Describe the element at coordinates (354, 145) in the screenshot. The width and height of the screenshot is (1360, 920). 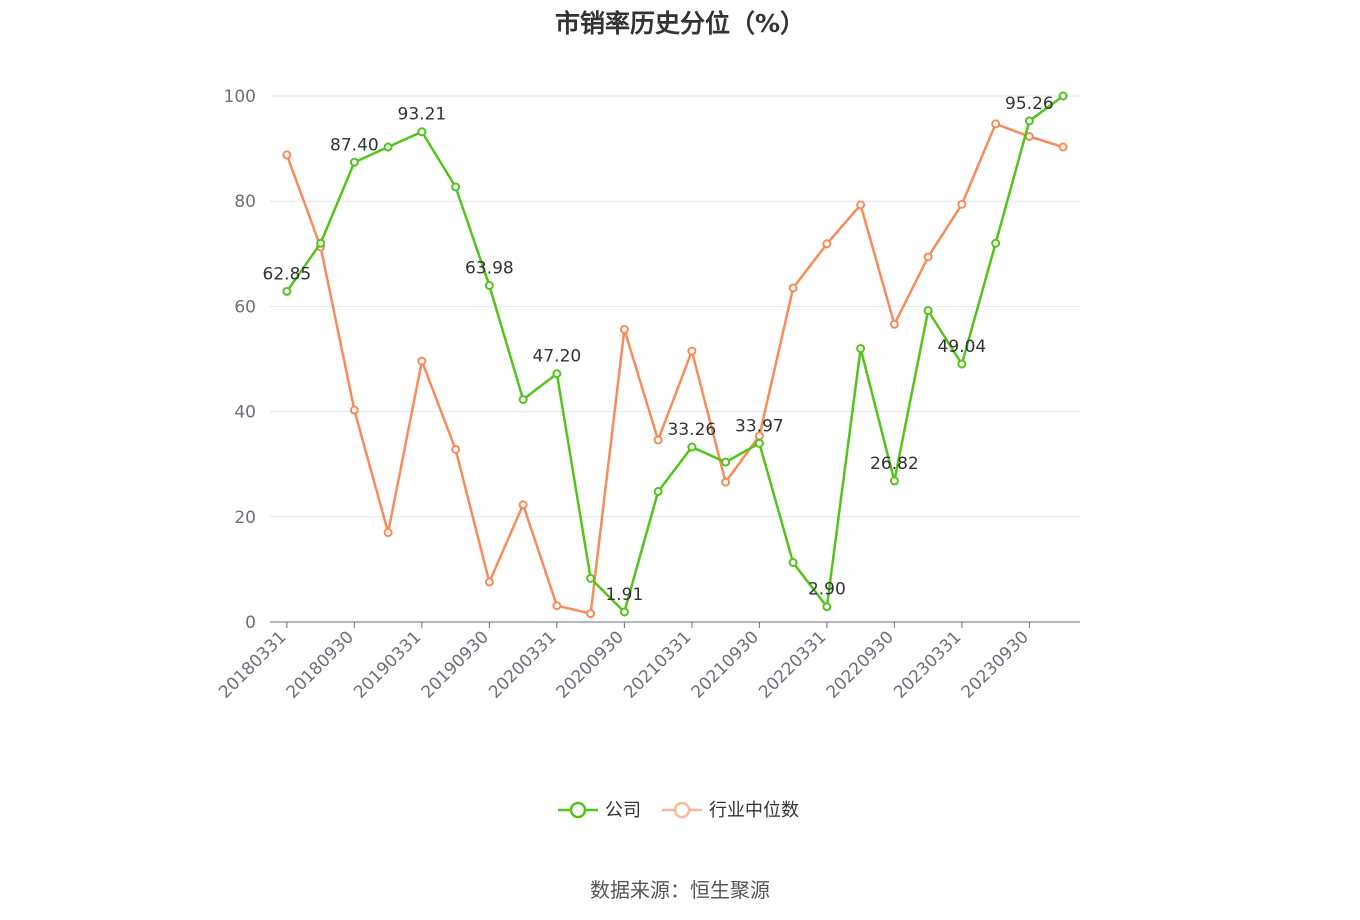
I see `data-label-20180930: 87.40` at that location.